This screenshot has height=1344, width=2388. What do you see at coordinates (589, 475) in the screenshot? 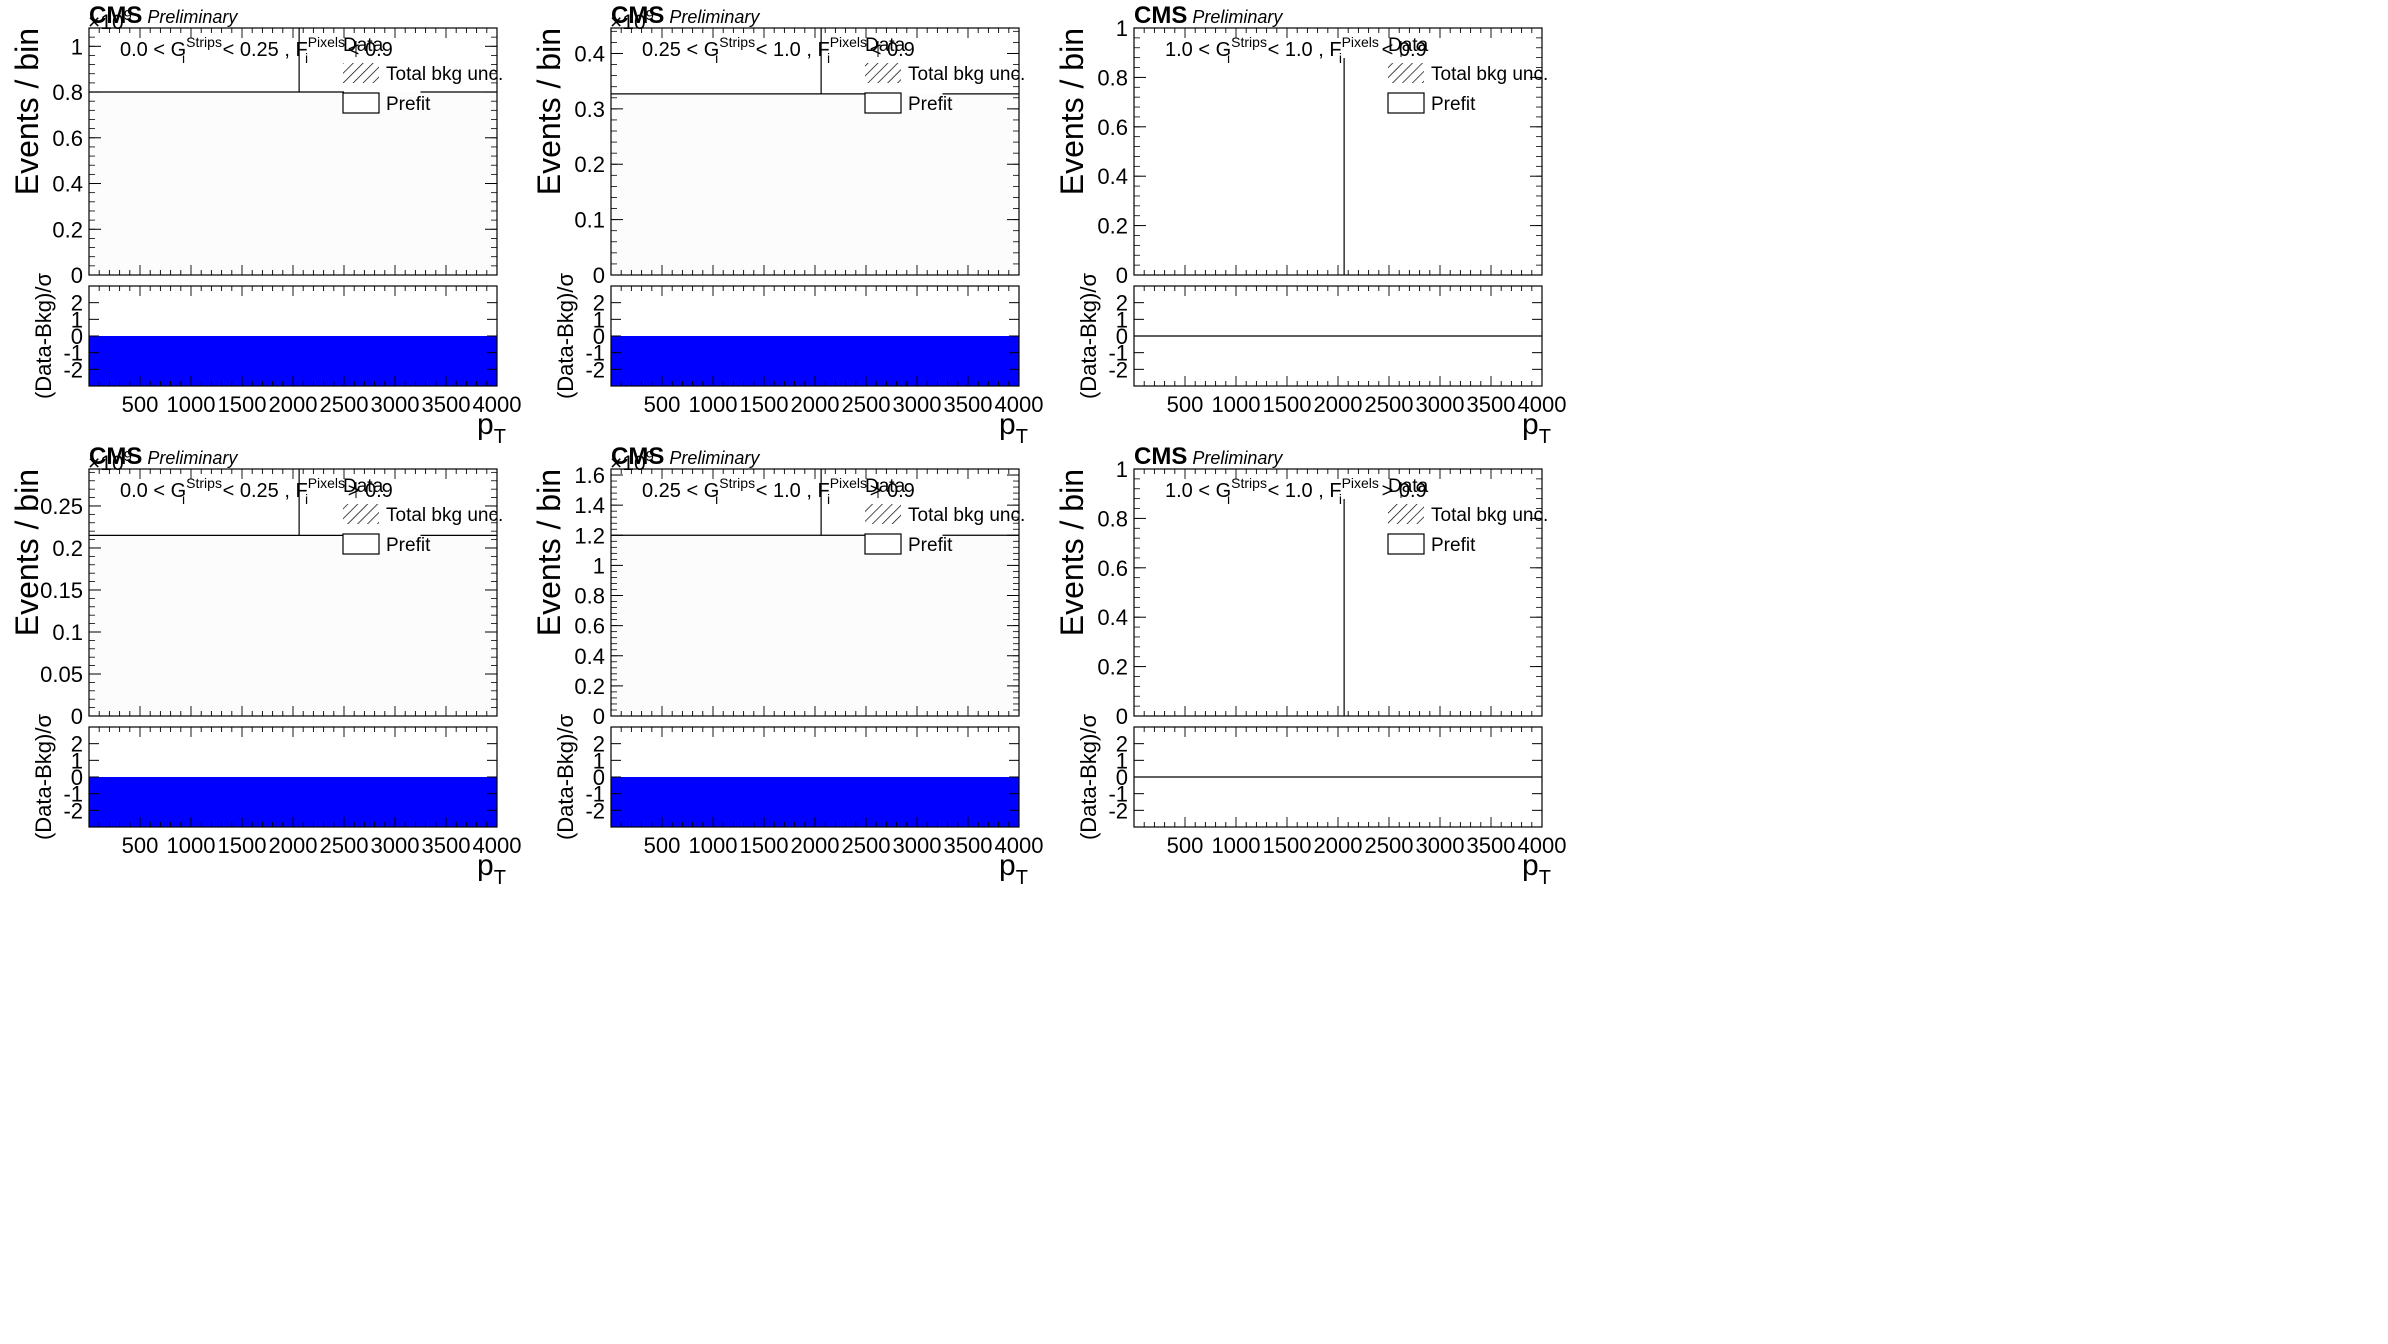
I see `y-tick-label: 1.6` at bounding box center [589, 475].